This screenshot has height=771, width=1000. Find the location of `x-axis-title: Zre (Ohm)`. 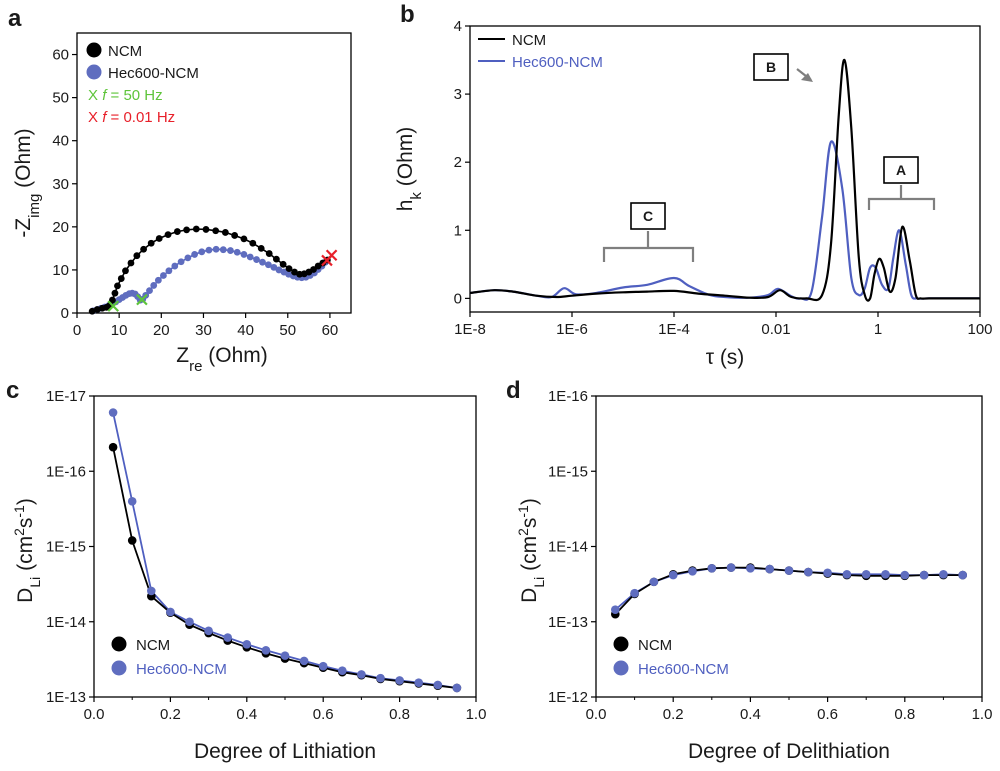

x-axis-title: Zre (Ohm) is located at coordinates (222, 359).